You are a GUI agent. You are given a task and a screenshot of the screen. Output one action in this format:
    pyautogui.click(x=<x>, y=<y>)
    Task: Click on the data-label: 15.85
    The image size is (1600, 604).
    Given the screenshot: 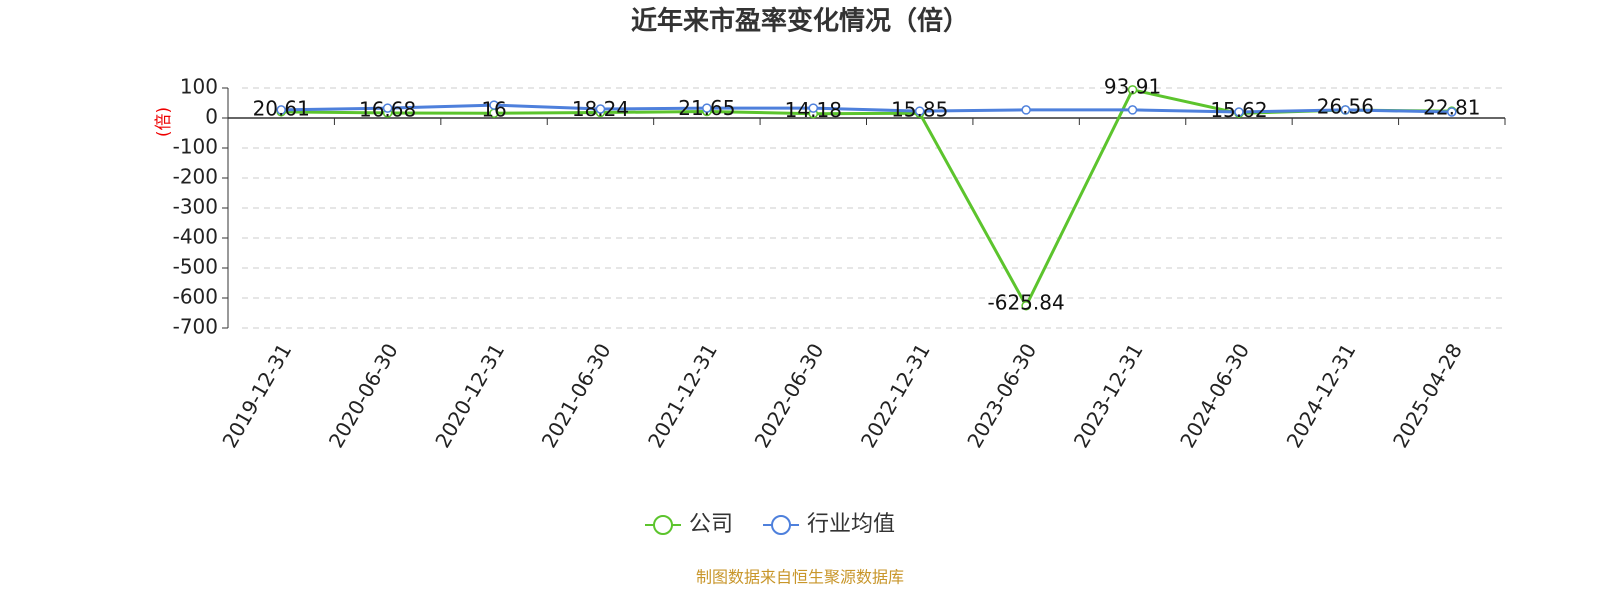 What is the action you would take?
    pyautogui.click(x=919, y=110)
    